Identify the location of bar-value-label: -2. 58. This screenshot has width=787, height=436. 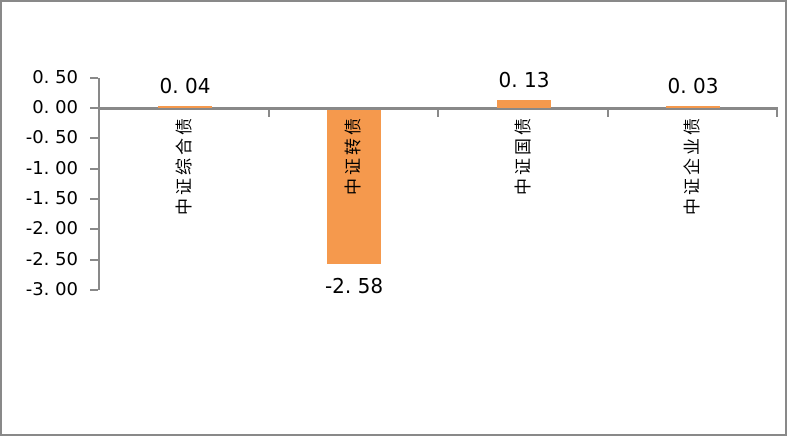
(354, 286).